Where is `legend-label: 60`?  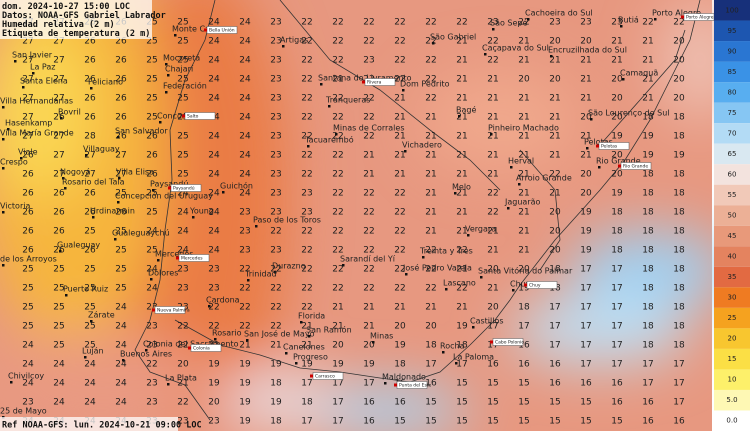 legend-label: 60 is located at coordinates (732, 174).